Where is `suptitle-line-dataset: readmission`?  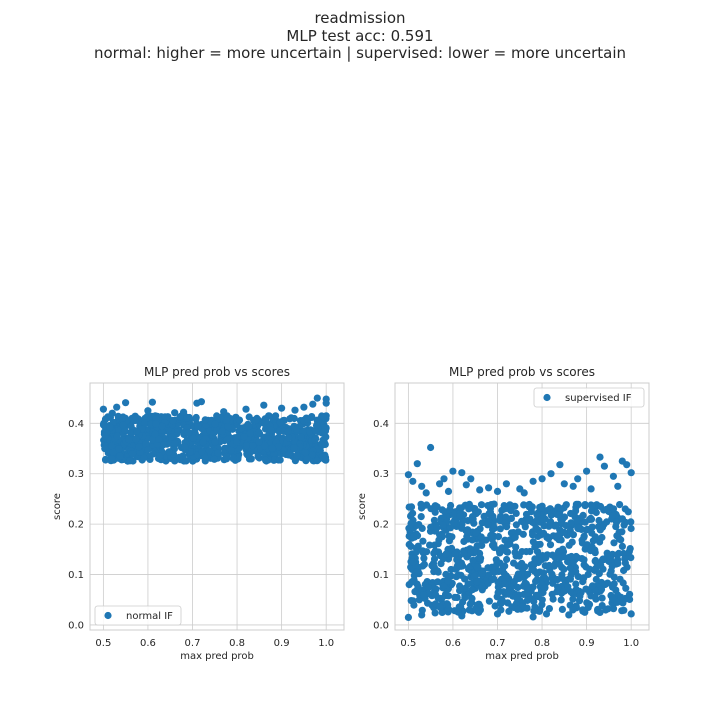
suptitle-line-dataset: readmission is located at coordinates (360, 18).